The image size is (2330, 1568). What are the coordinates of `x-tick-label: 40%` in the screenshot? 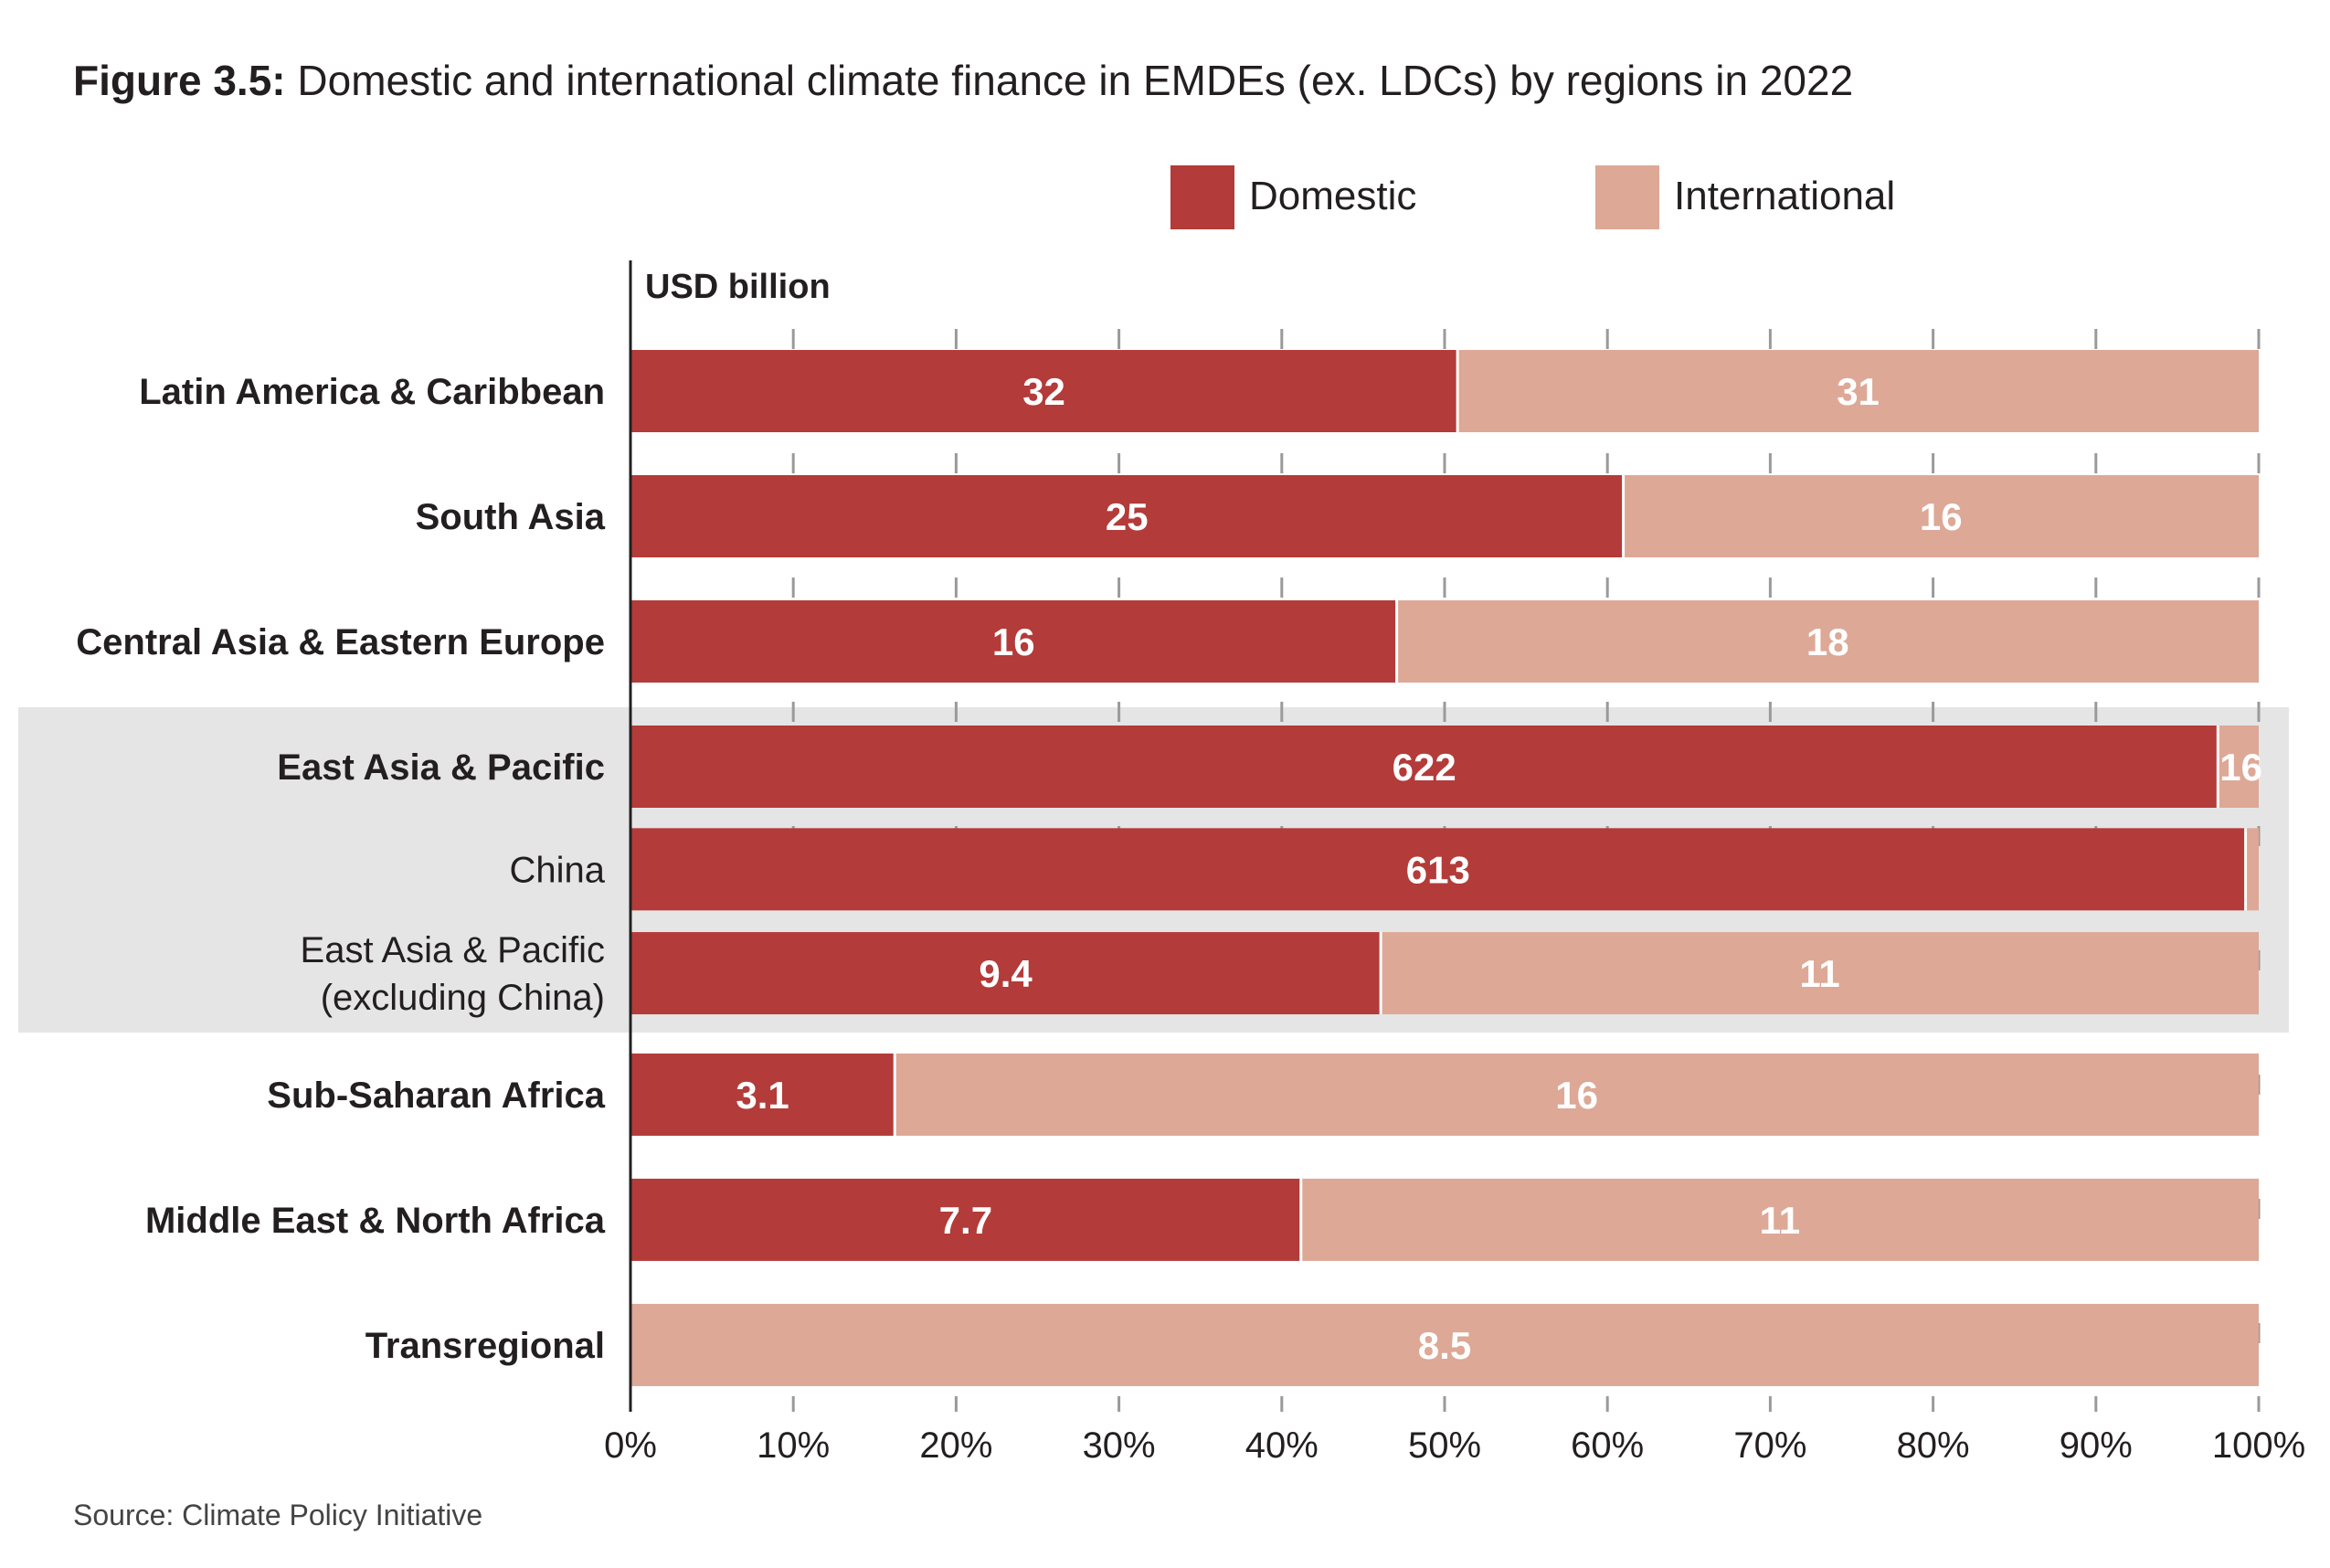 It's located at (1282, 1445).